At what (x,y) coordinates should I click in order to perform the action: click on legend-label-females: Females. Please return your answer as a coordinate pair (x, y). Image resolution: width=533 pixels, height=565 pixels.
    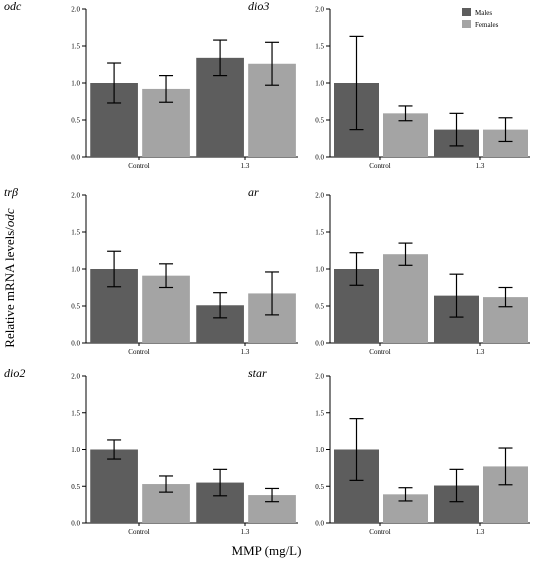
    Looking at the image, I should click on (487, 25).